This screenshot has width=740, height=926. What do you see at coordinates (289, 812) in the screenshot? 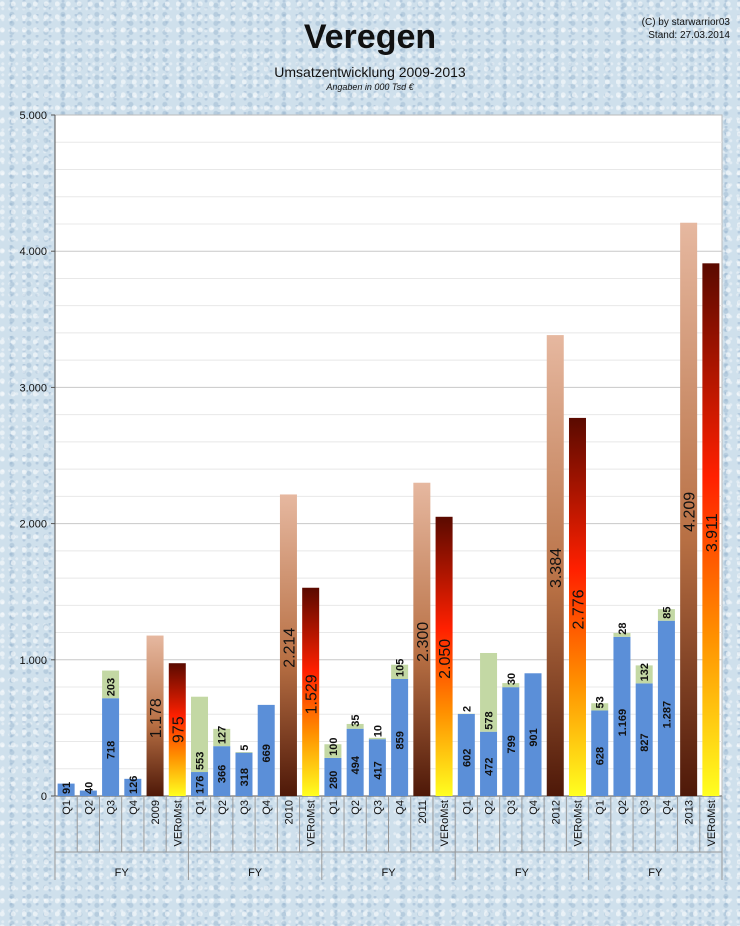
I see `category-label: 2010` at bounding box center [289, 812].